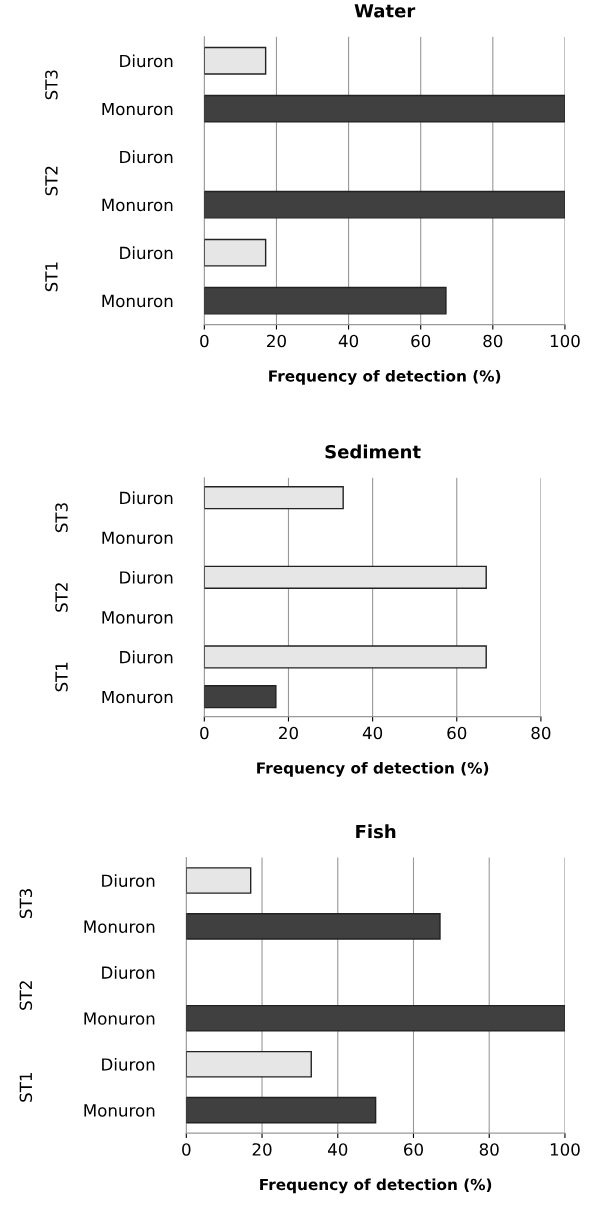  Describe the element at coordinates (373, 451) in the screenshot. I see `chart-title: Sediment` at that location.